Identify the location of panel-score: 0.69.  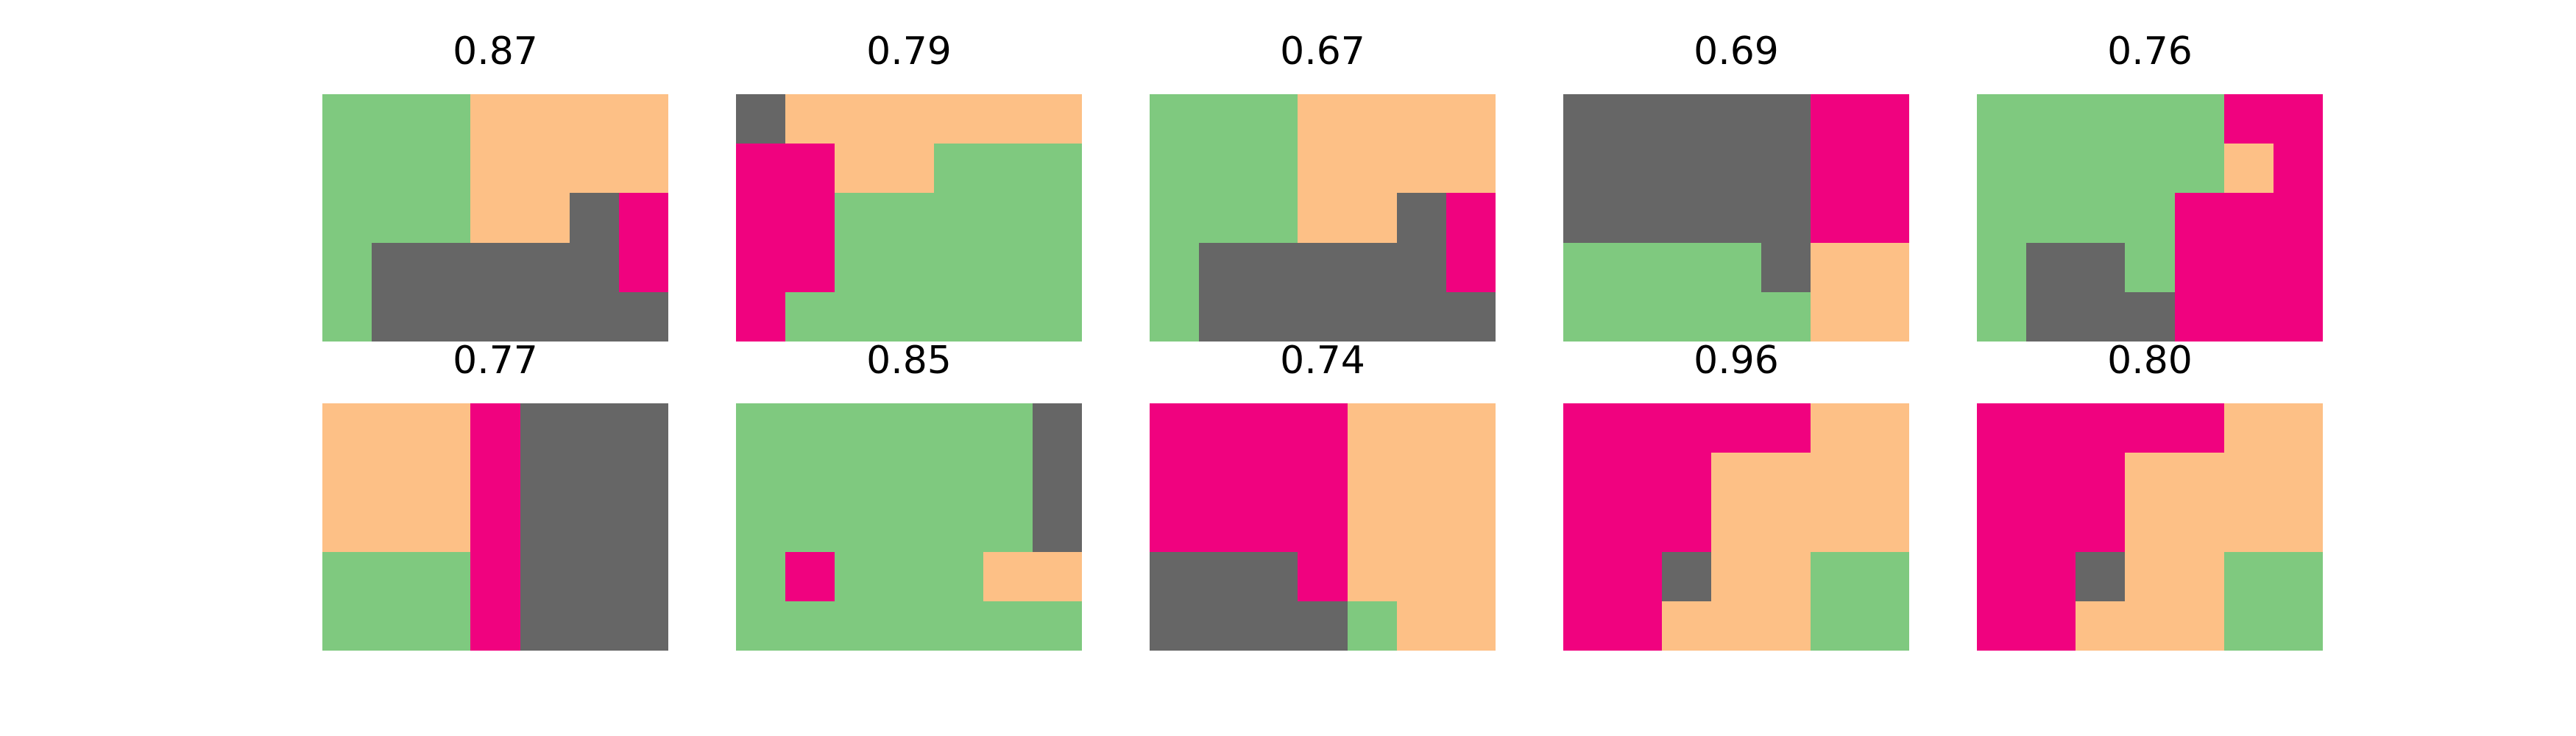
(1736, 52).